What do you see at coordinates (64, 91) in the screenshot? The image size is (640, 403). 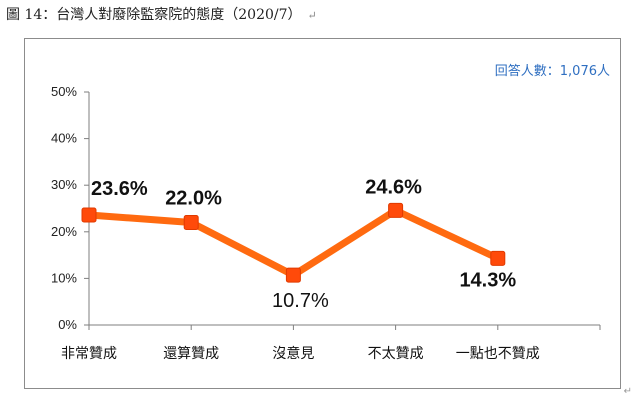 I see `y-tick-label: 50%` at bounding box center [64, 91].